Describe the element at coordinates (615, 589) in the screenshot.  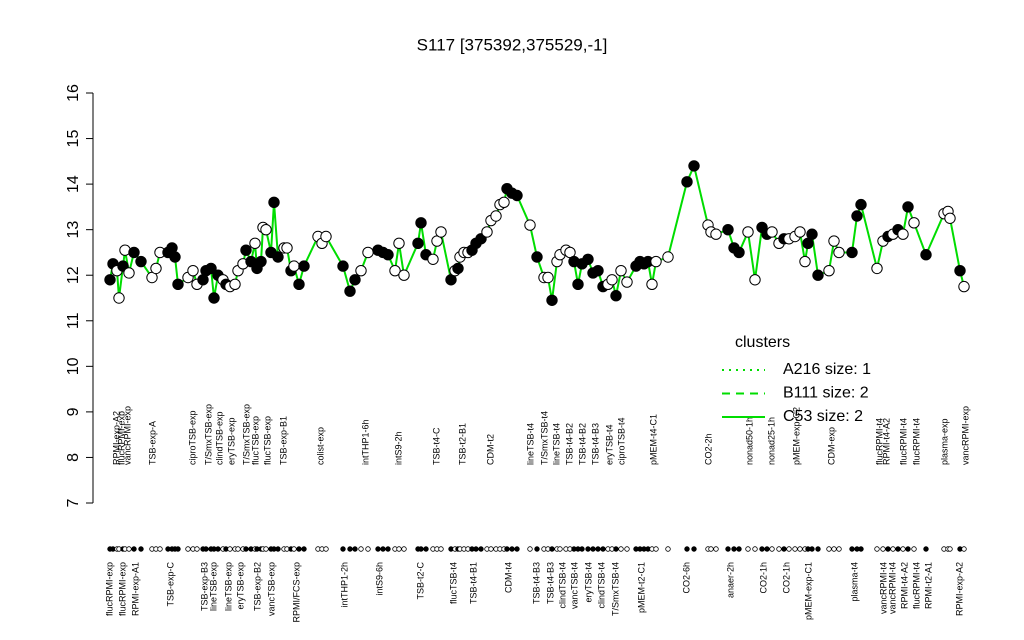
I see `lower-label: T/SmxTSB-t4` at that location.